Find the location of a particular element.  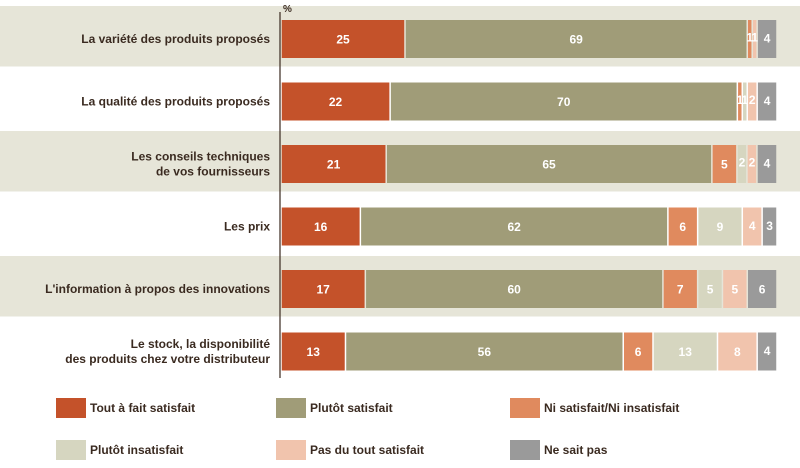

data-label: 16 is located at coordinates (321, 227).